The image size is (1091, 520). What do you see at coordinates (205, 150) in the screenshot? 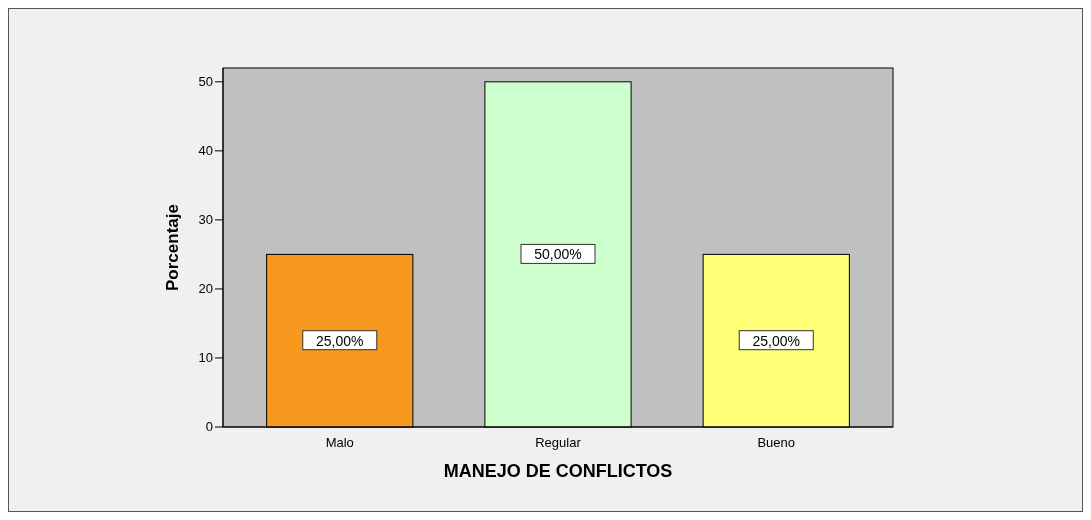
I see `y-tick-label: 40` at bounding box center [205, 150].